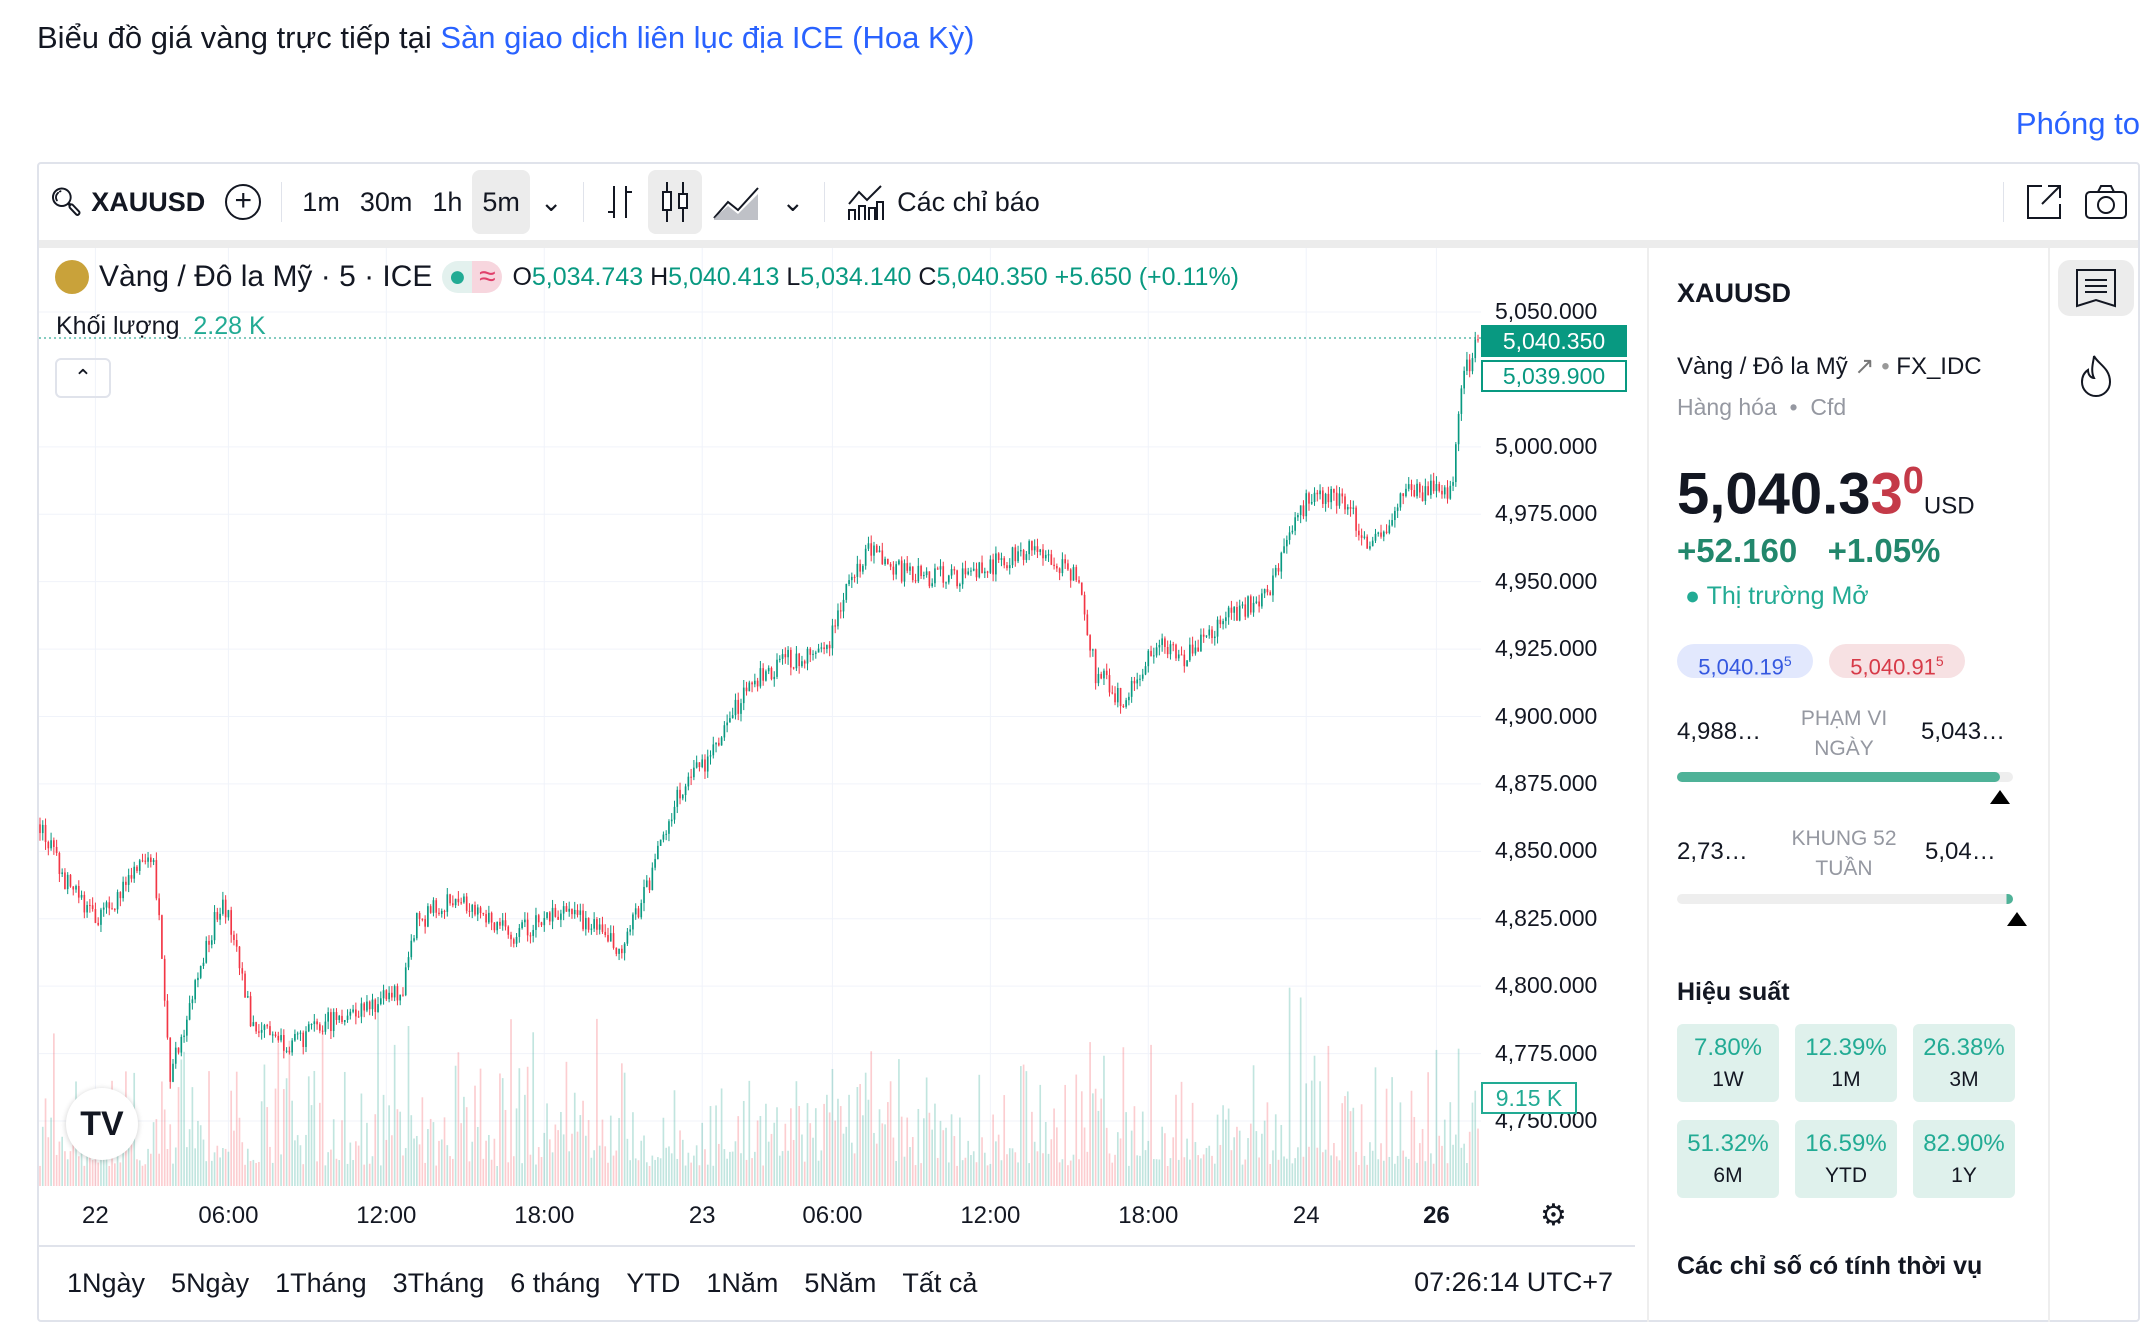  Describe the element at coordinates (321, 1283) in the screenshot. I see `range-1m: 1Tháng` at that location.